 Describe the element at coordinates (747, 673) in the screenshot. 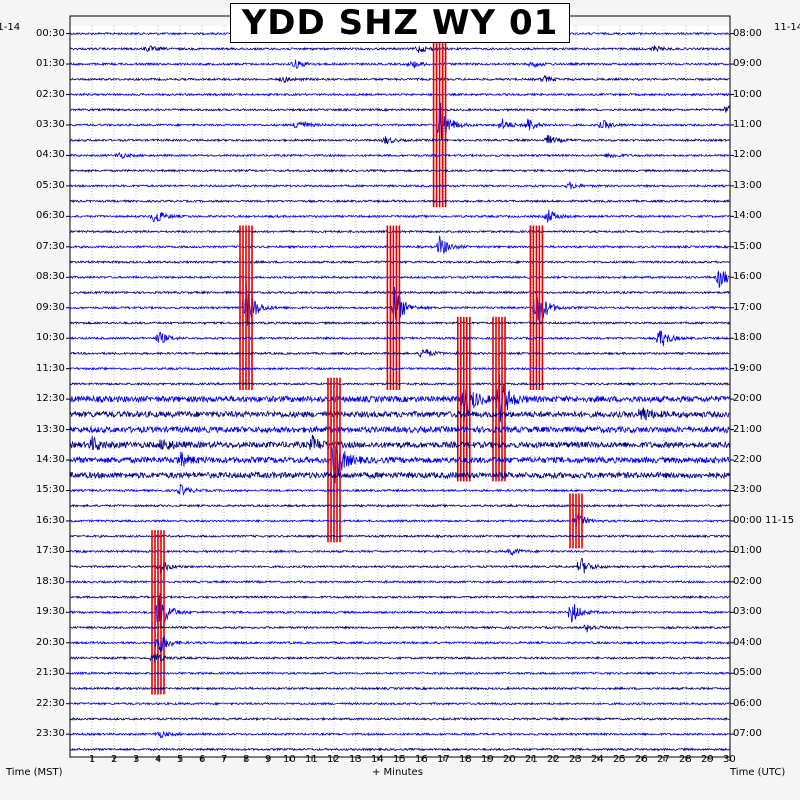

I see `right-tick-label: 05:00` at that location.